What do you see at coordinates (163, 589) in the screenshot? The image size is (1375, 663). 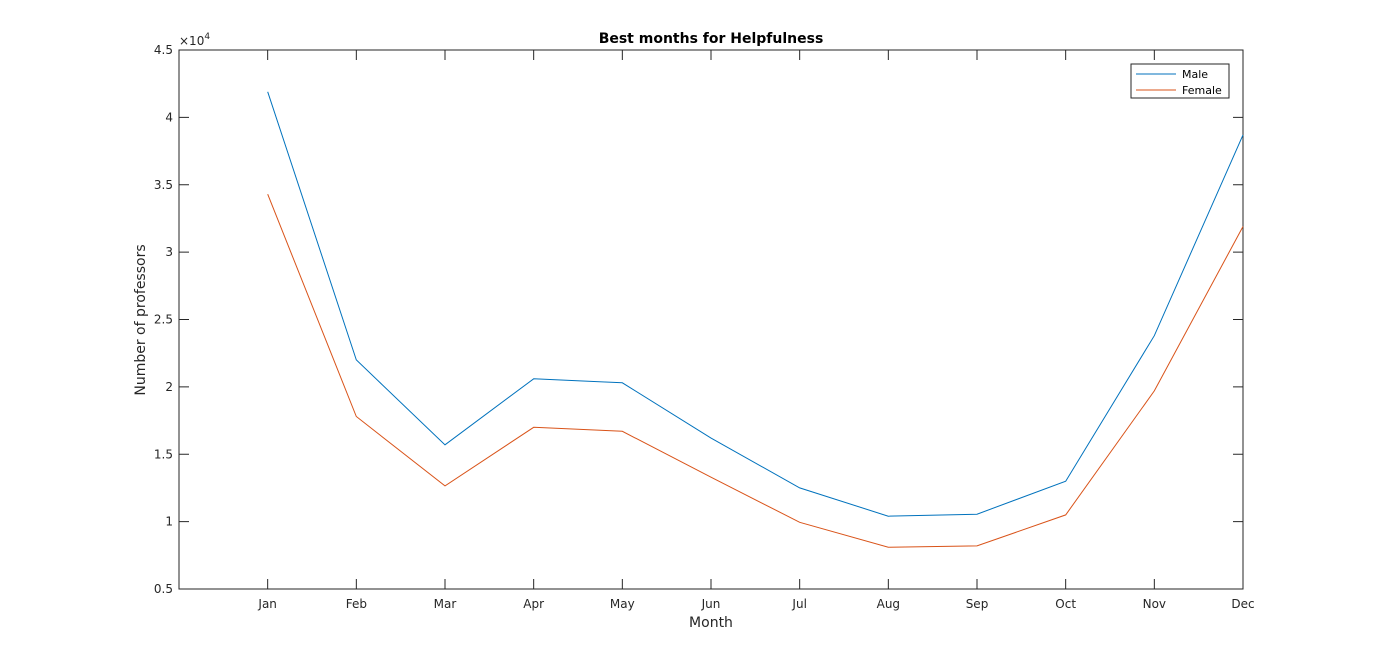 I see `y-tick-label: 0.5` at bounding box center [163, 589].